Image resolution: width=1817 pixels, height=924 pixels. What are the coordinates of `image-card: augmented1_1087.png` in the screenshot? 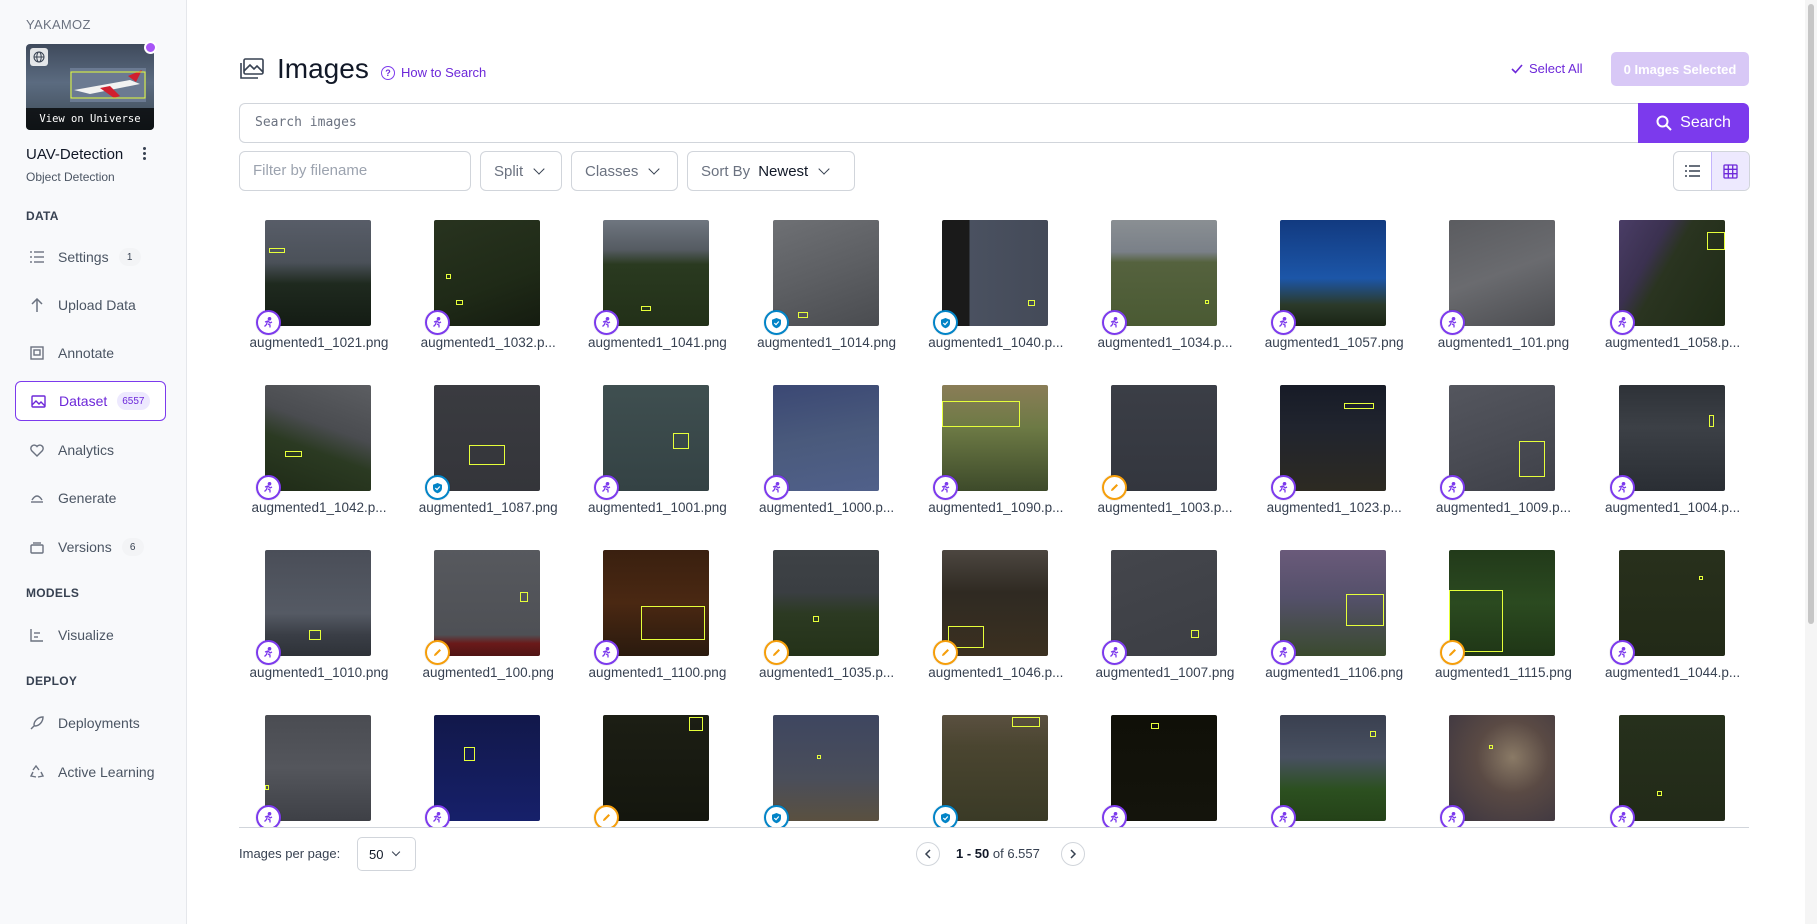 It's located at (488, 448).